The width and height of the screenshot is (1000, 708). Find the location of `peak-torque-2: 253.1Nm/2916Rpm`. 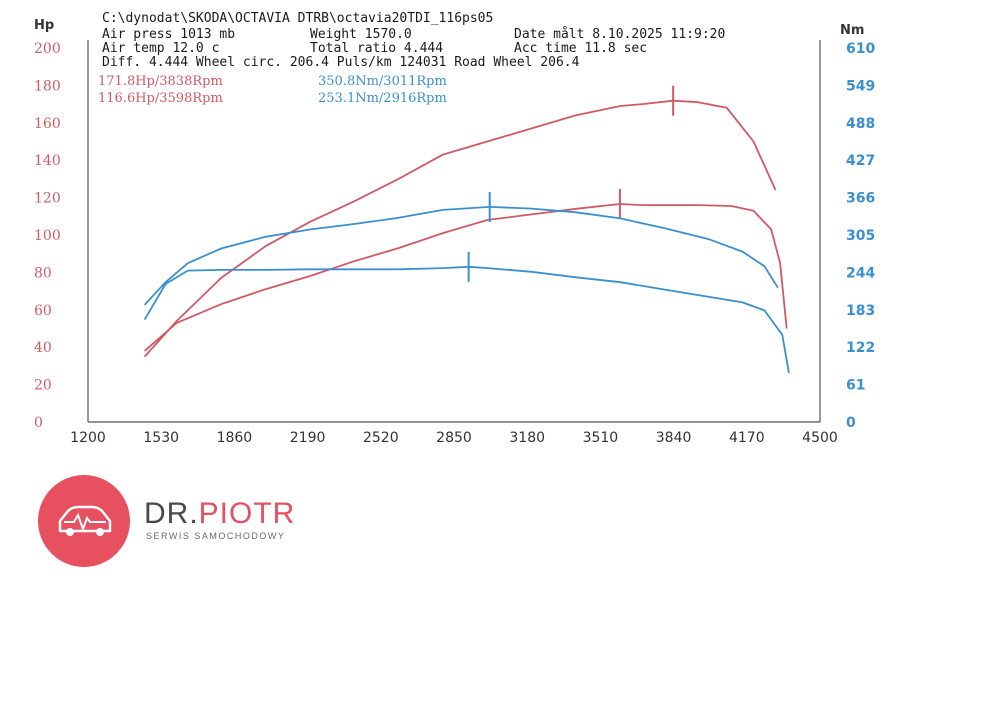

peak-torque-2: 253.1Nm/2916Rpm is located at coordinates (382, 98).